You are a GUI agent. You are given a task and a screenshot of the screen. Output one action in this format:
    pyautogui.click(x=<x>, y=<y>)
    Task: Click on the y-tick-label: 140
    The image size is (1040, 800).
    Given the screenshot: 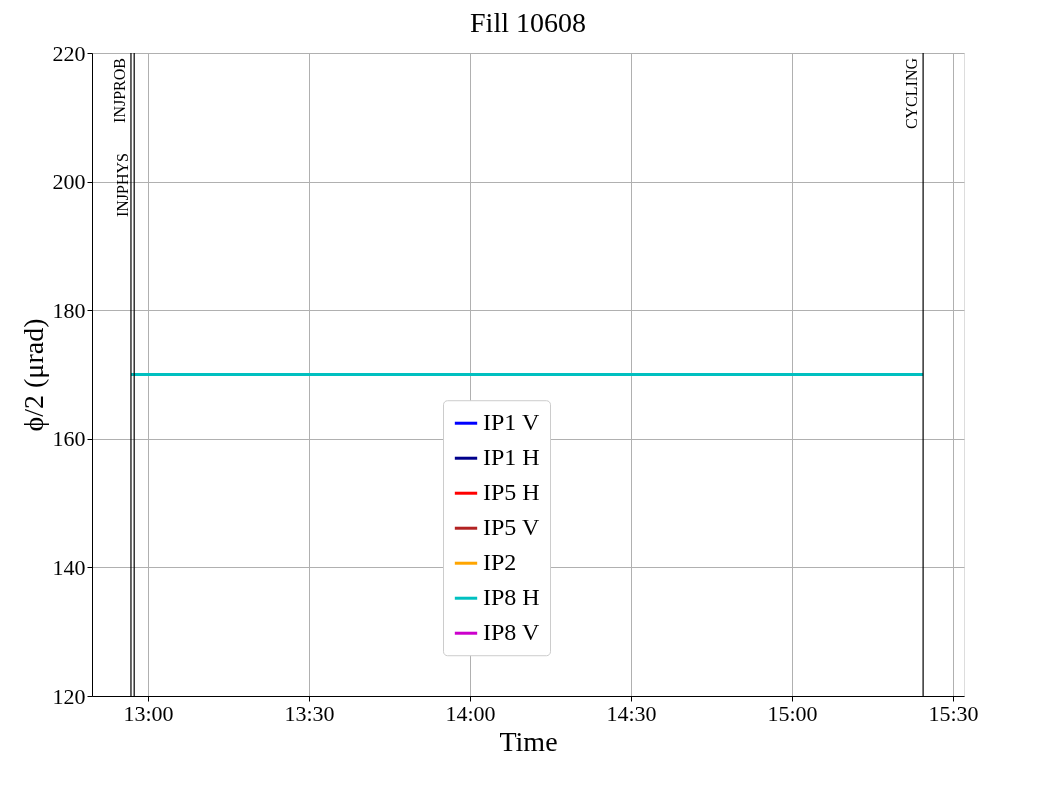 What is the action you would take?
    pyautogui.click(x=69, y=567)
    